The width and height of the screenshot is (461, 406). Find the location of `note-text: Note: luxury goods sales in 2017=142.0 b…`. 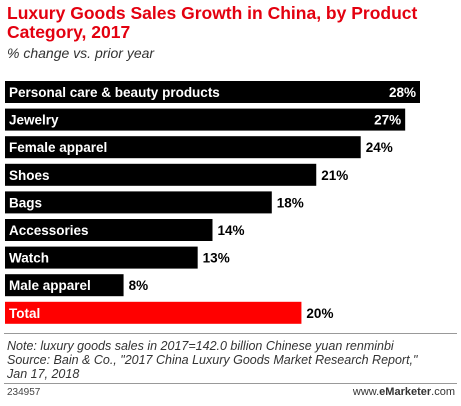

note-text: Note: luxury goods sales in 2017=142.0 b… is located at coordinates (200, 346).